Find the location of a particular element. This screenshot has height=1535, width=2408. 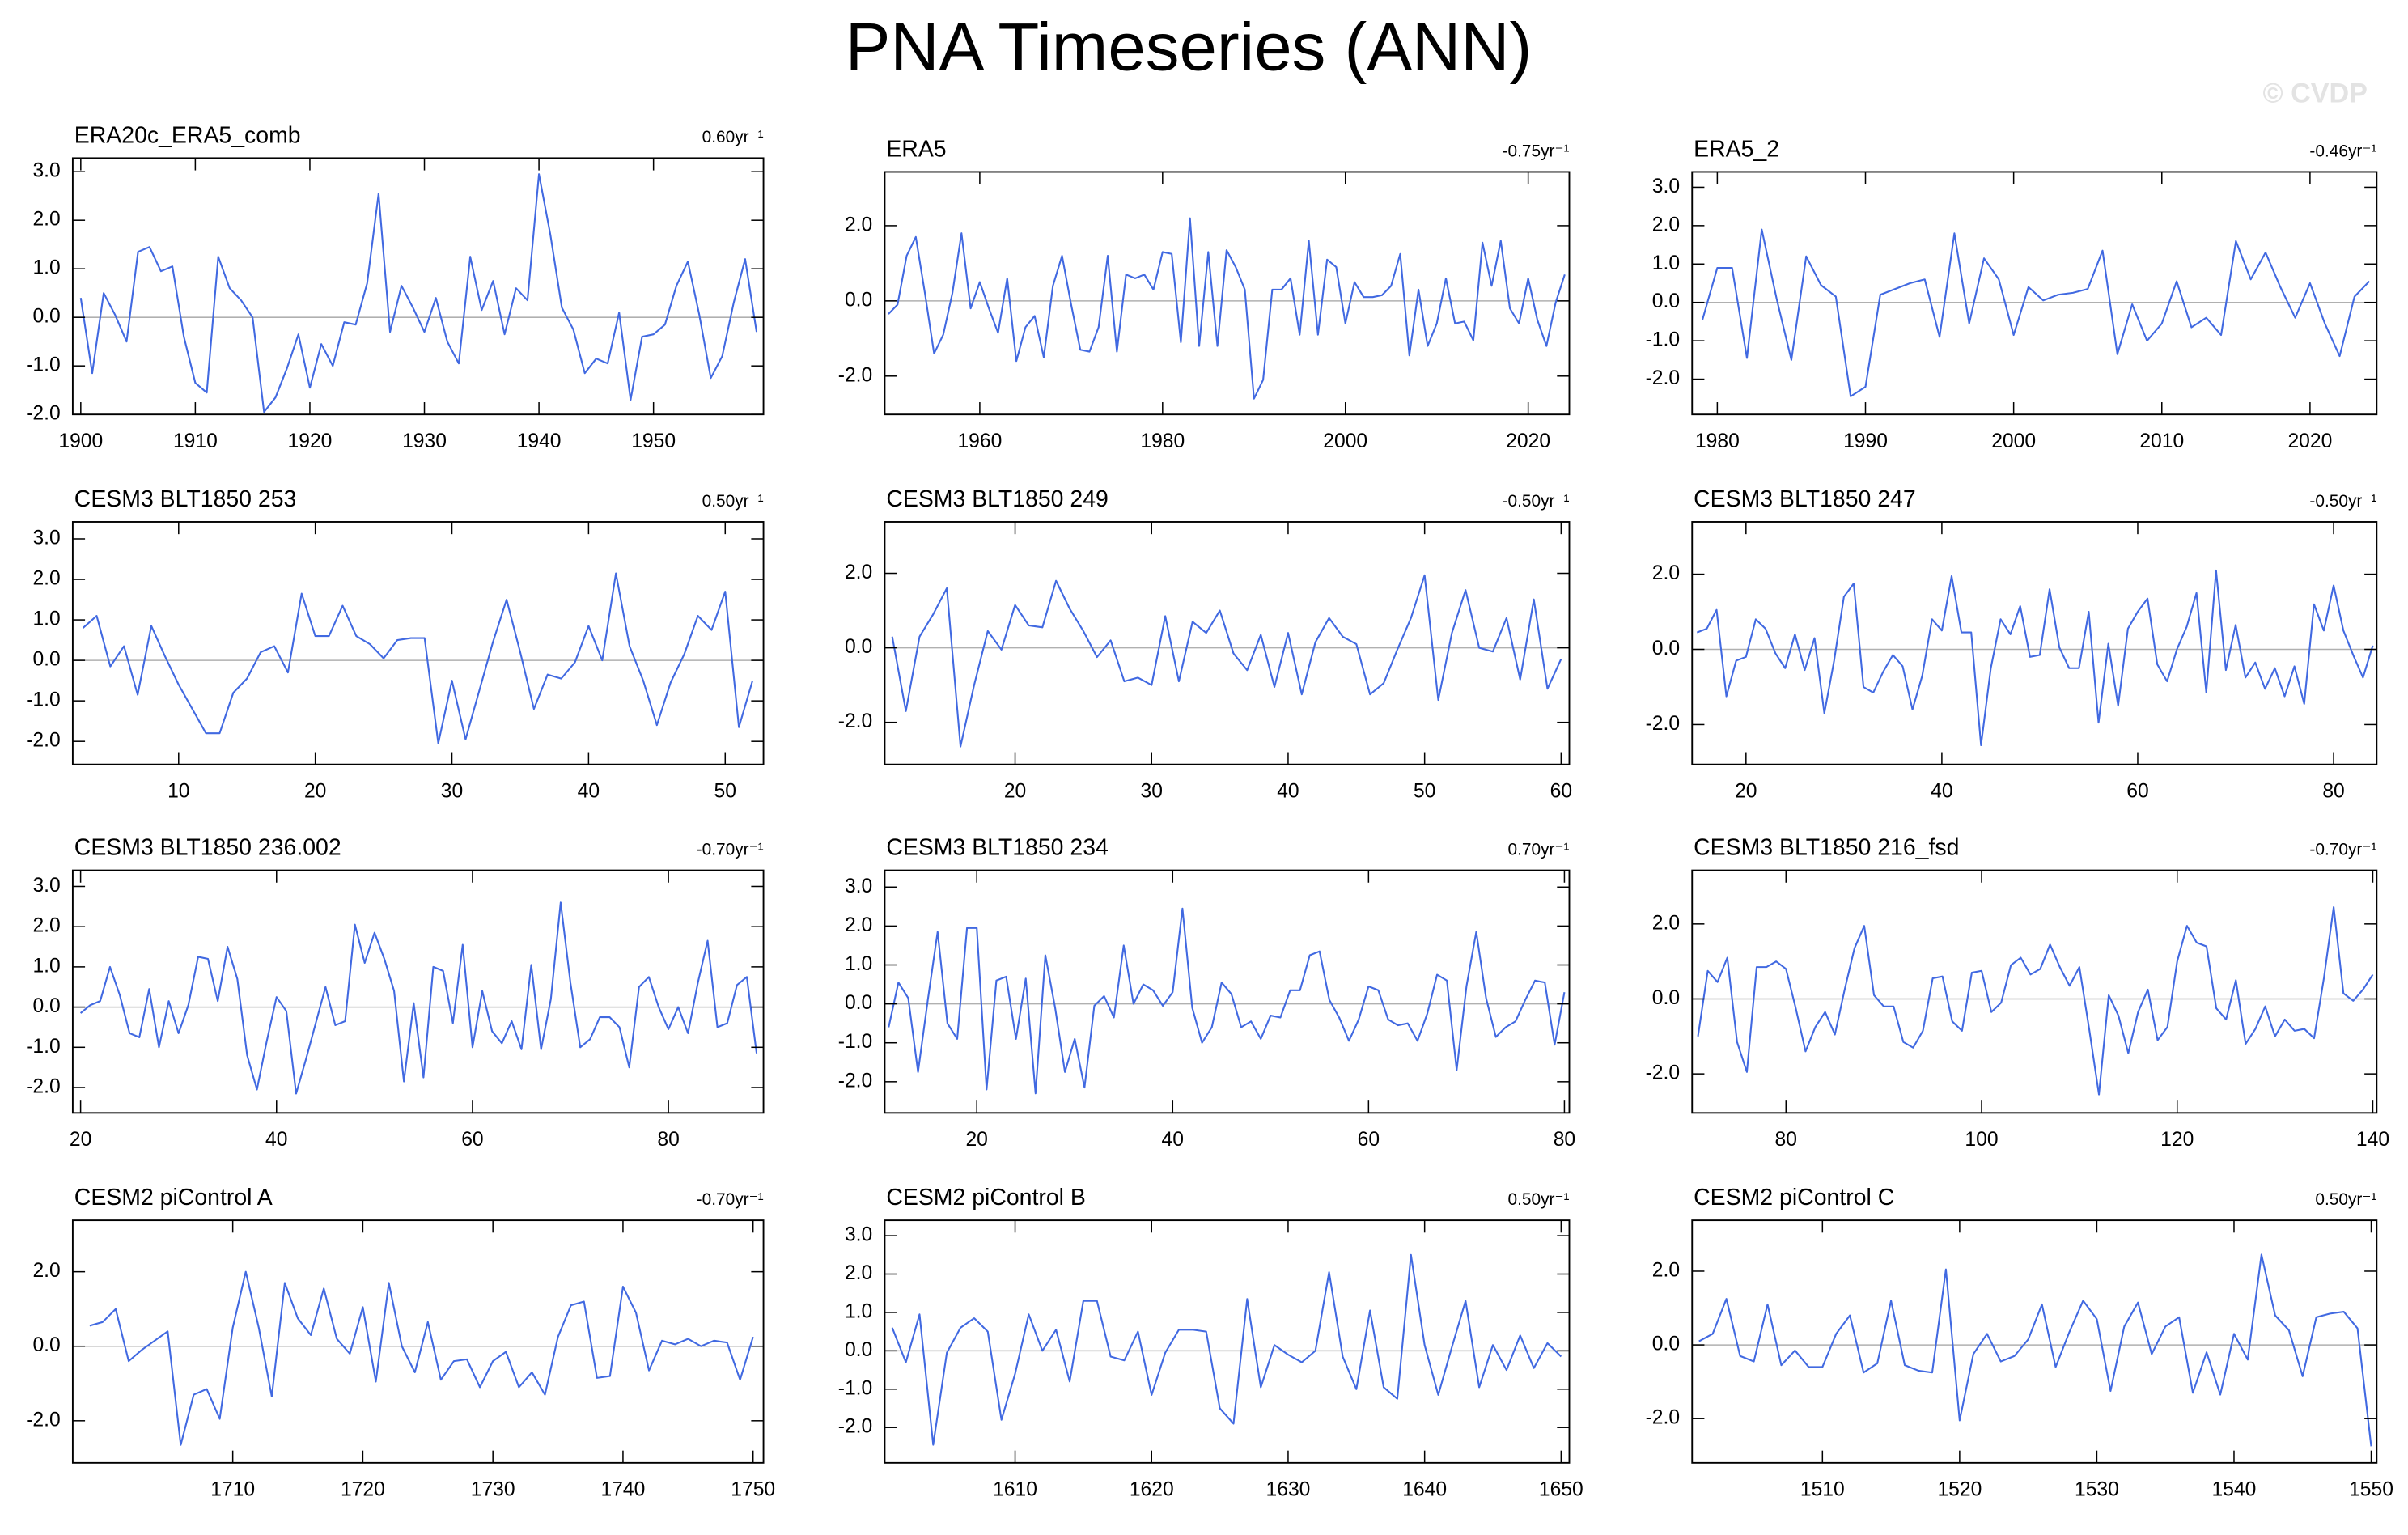

panel-title: CESM2 piControl B is located at coordinates (986, 1198).